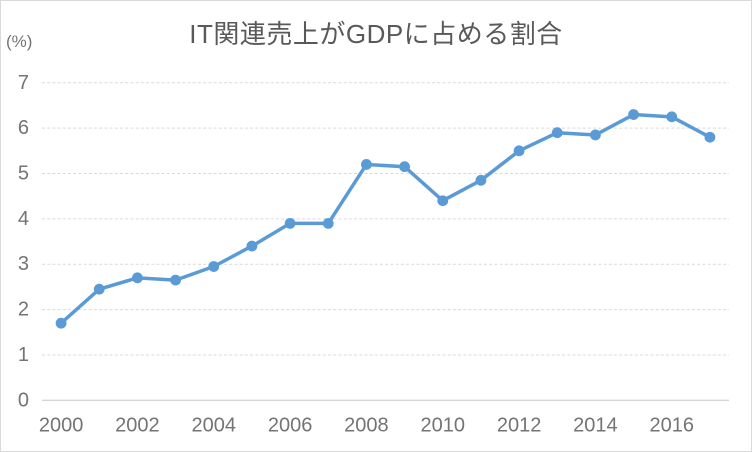  Describe the element at coordinates (23, 310) in the screenshot. I see `y-axis-tick-label: 2` at that location.